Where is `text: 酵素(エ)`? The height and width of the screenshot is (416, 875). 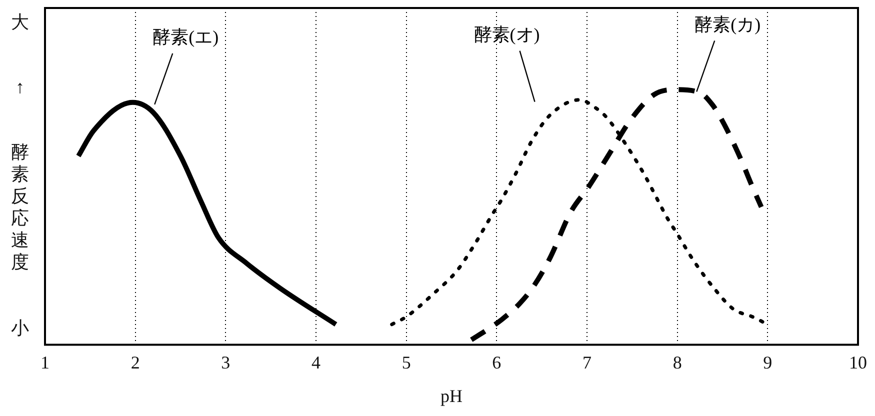
text: 酵素(エ) is located at coordinates (185, 37).